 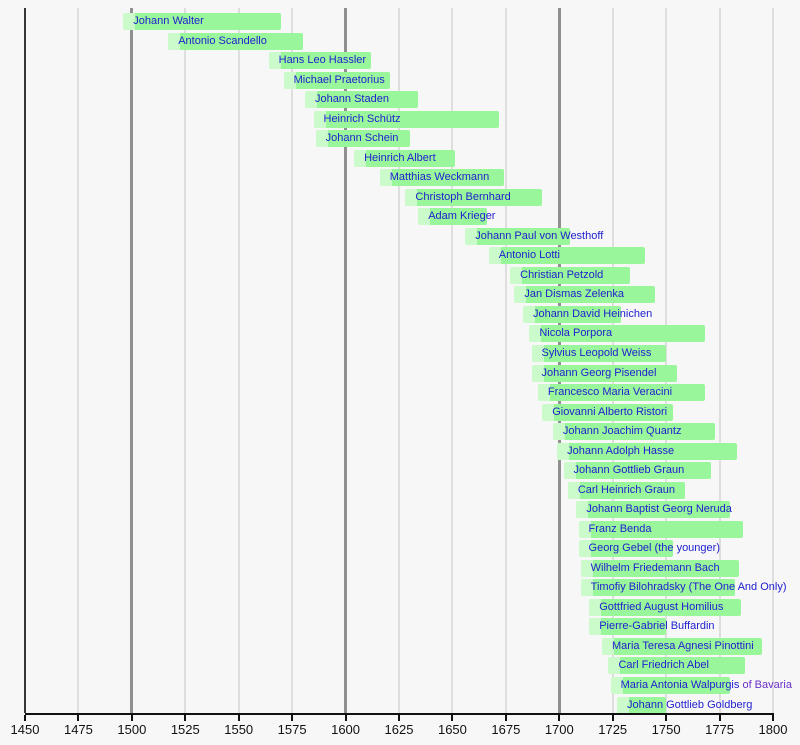 What do you see at coordinates (351, 99) in the screenshot?
I see `composer-name-link: Johann Staden` at bounding box center [351, 99].